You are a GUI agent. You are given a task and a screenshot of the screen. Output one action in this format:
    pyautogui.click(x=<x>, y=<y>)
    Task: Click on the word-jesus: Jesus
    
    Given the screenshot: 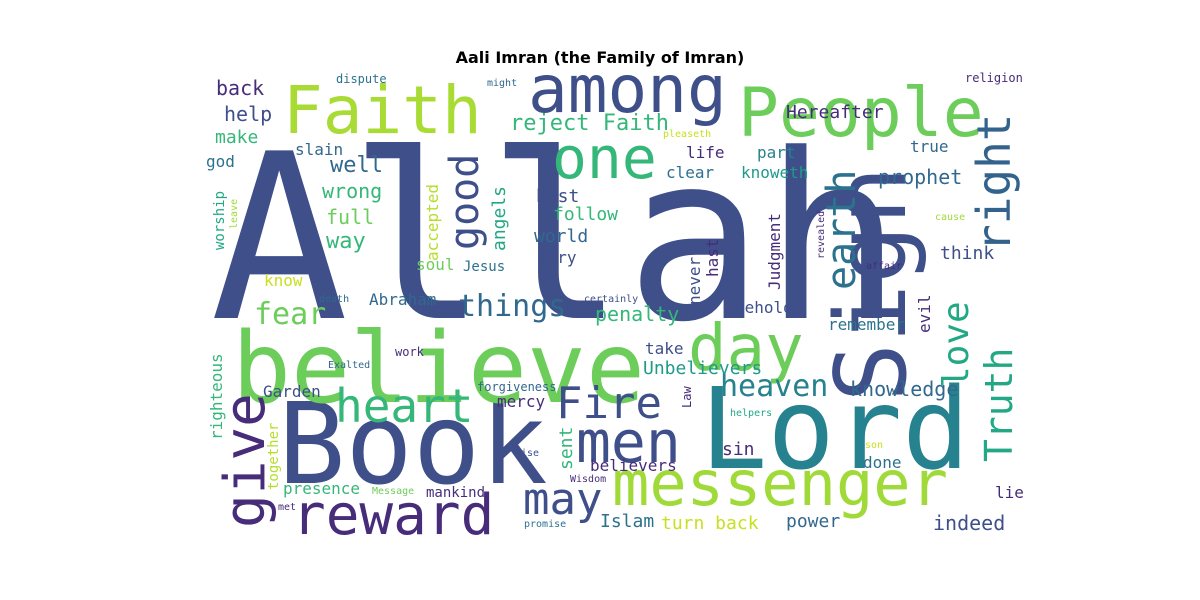 What is the action you would take?
    pyautogui.click(x=484, y=267)
    